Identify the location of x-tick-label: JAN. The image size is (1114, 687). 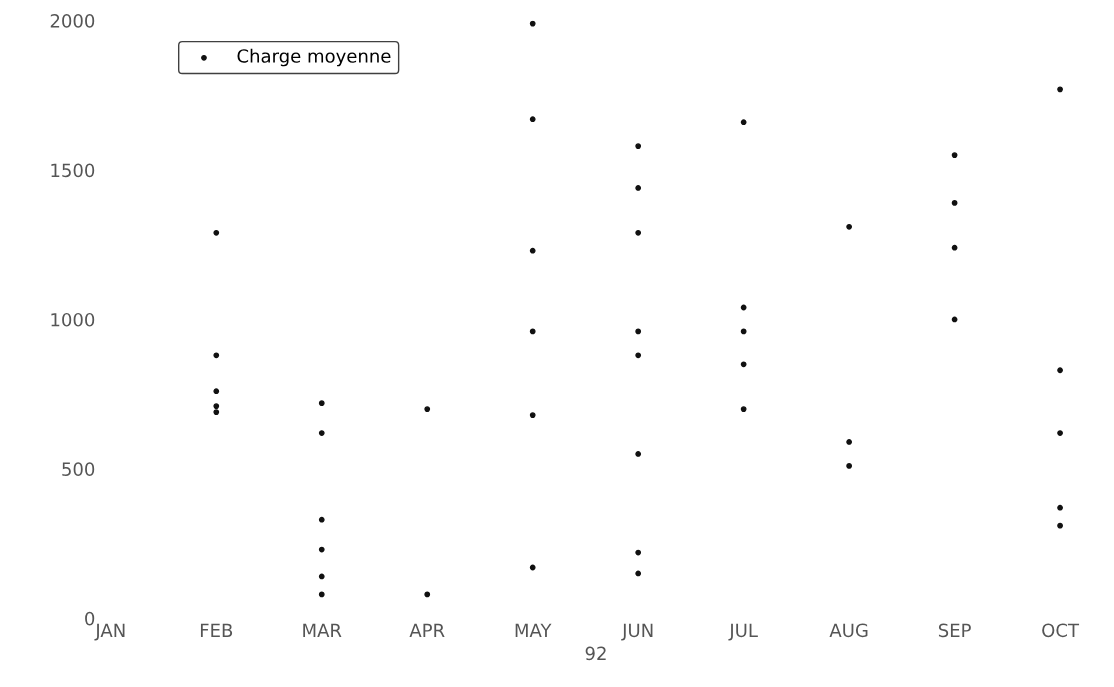
(109, 632).